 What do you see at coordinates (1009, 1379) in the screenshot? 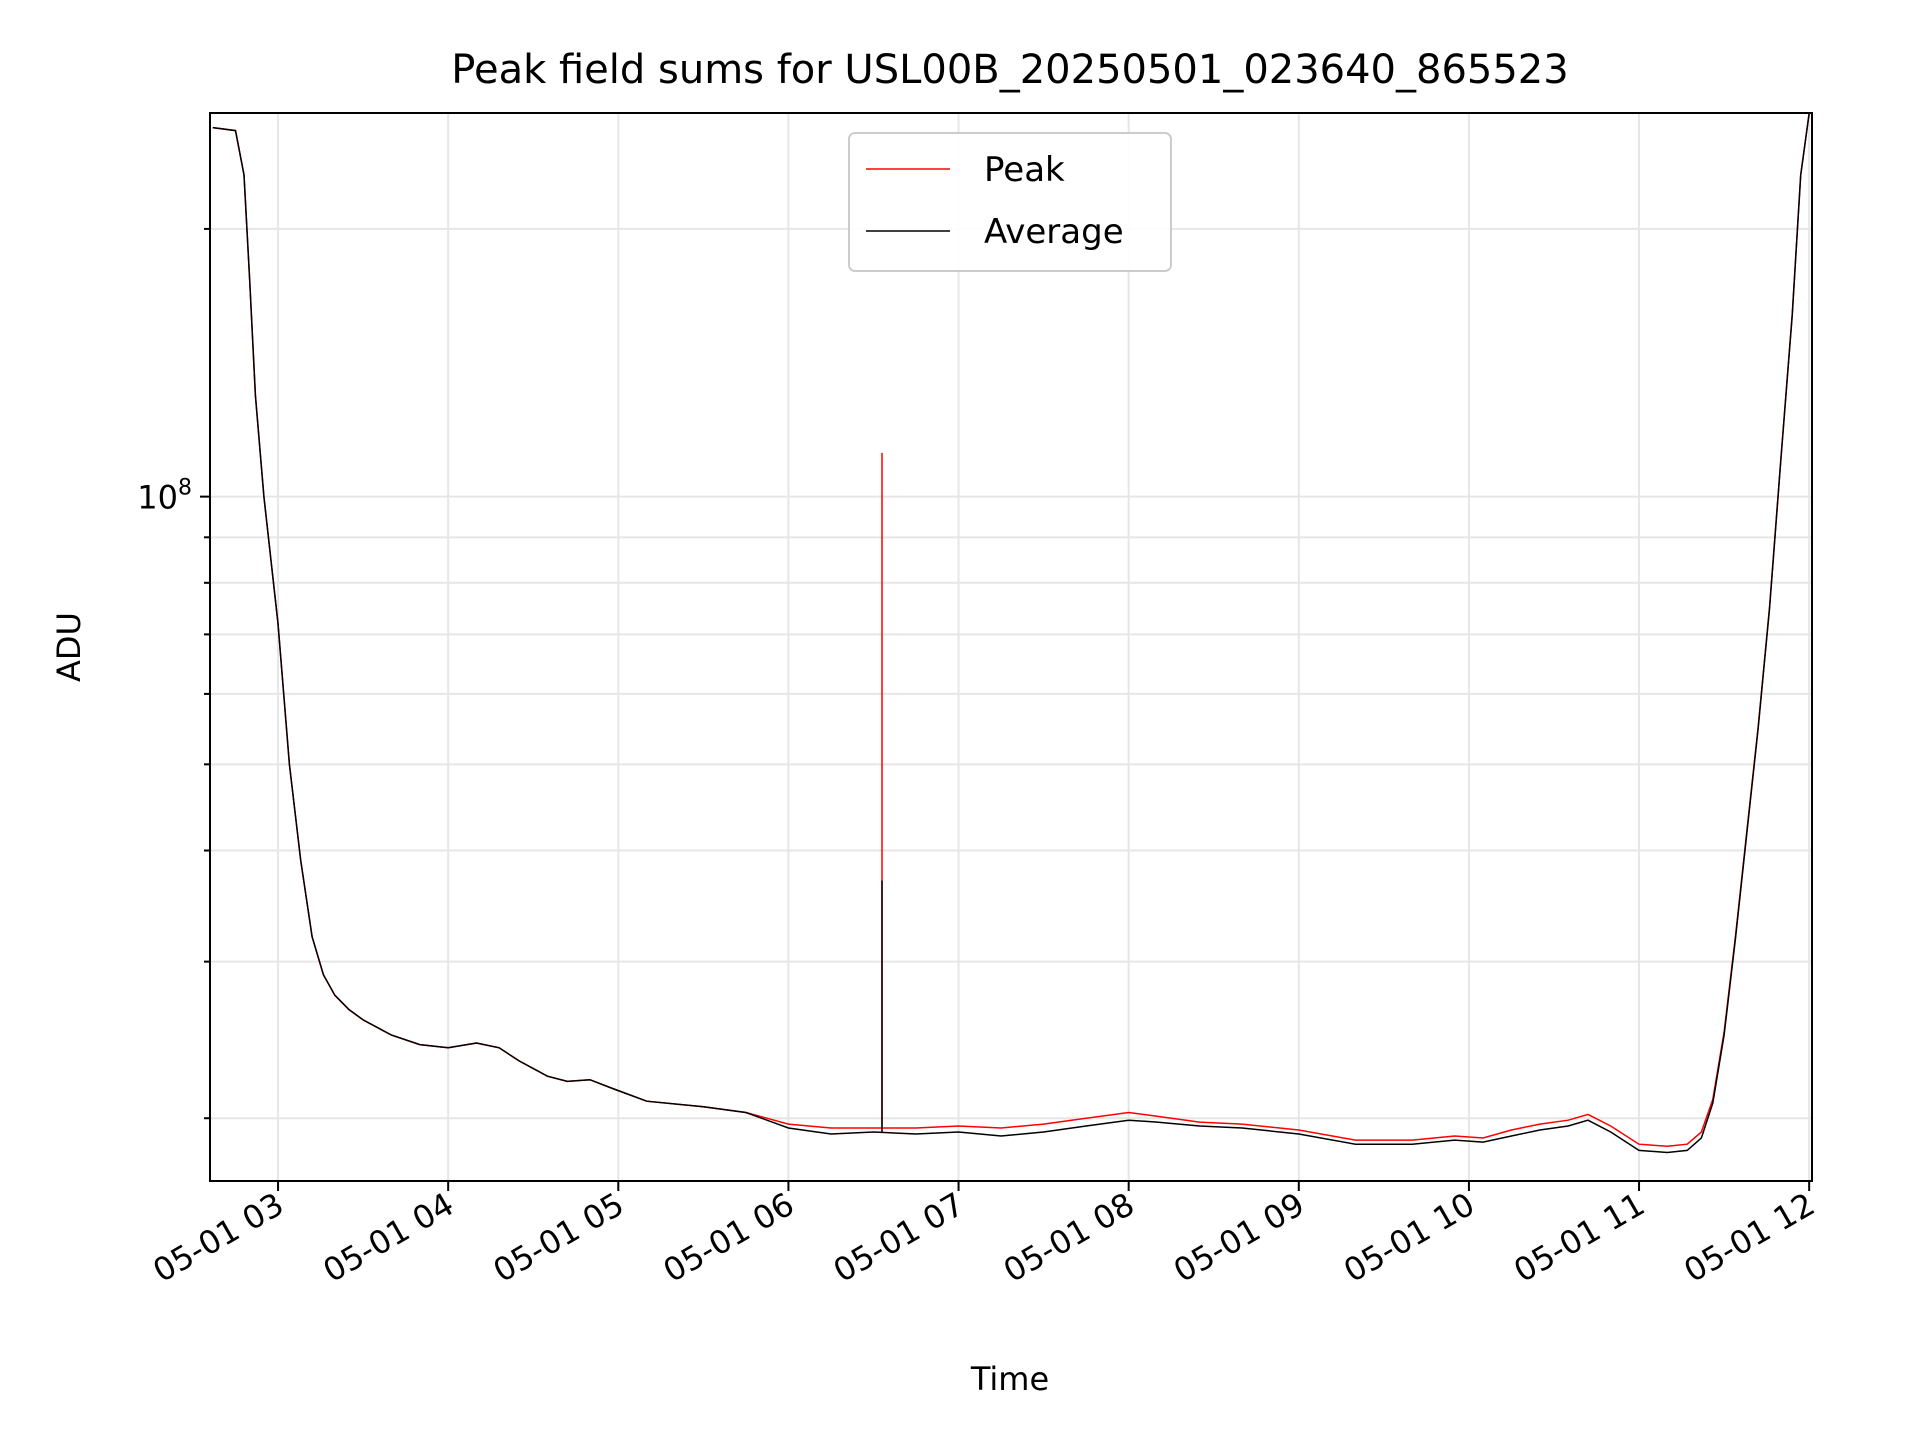
I see `x-axis-label: Time` at bounding box center [1009, 1379].